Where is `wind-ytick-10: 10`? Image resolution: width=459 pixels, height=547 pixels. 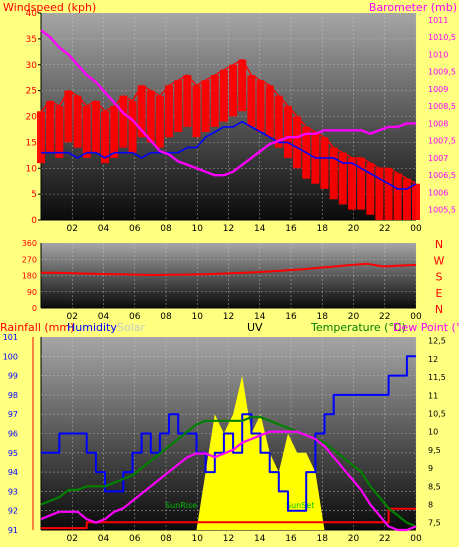
wind-ytick-10: 10 is located at coordinates (32, 169).